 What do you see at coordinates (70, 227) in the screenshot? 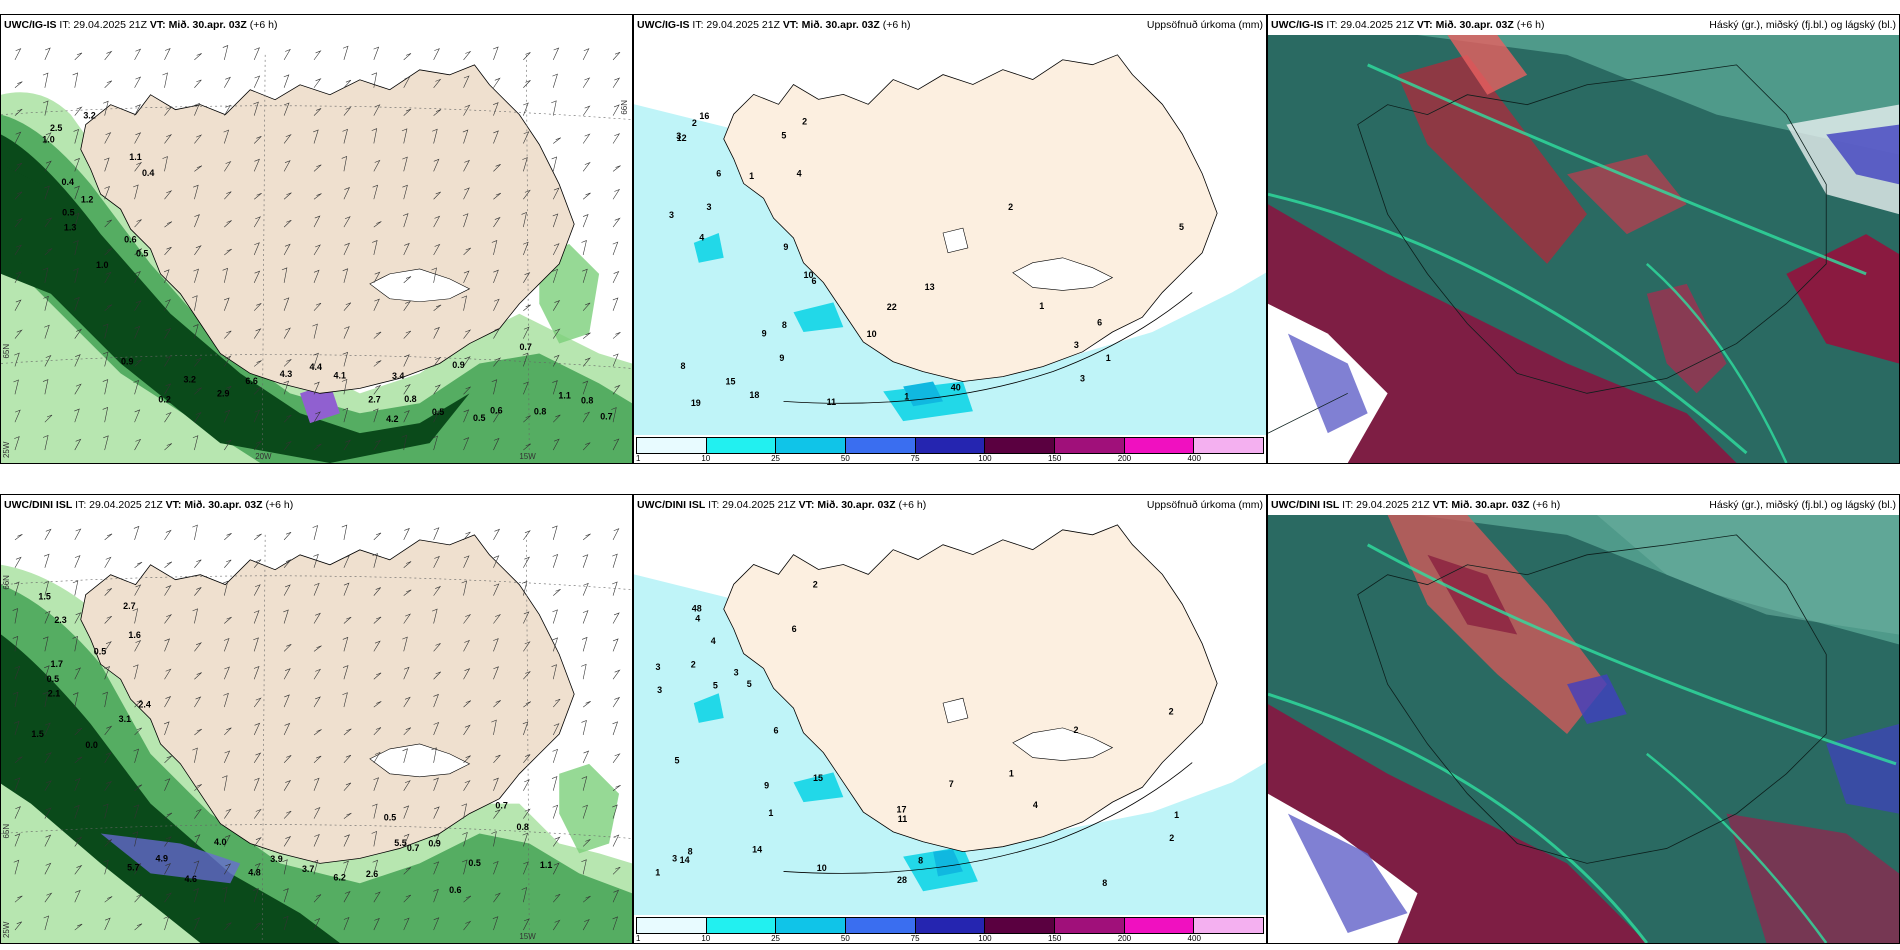
I see `wind-value-label: 1.3` at bounding box center [70, 227].